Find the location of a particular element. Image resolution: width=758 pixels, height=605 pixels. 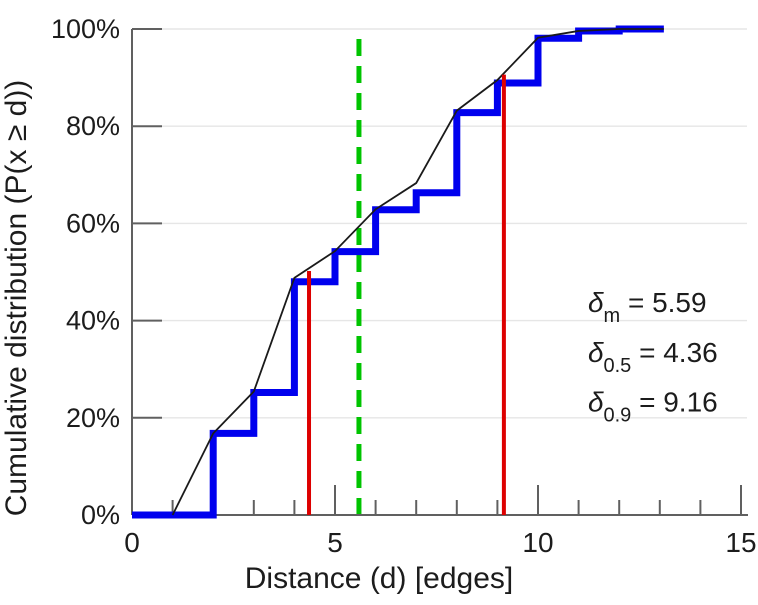

x-axis-title: Distance (d) [edges] is located at coordinates (379, 578).